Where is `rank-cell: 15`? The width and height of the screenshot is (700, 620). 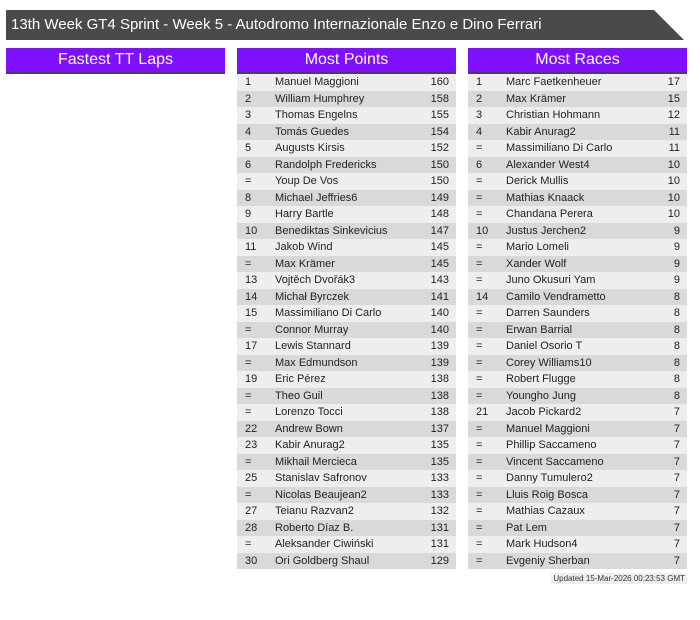
rank-cell: 15 is located at coordinates (251, 313).